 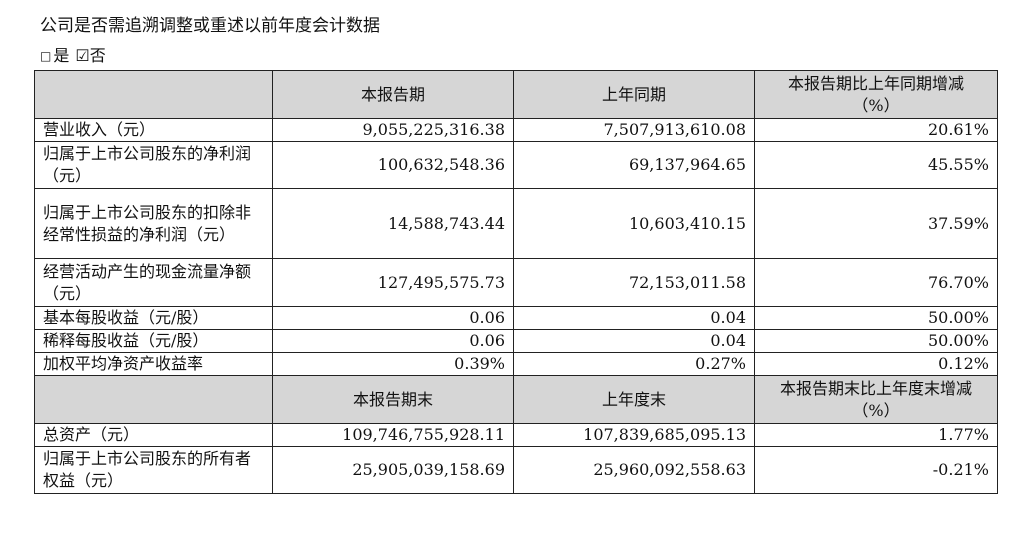 What do you see at coordinates (393, 165) in the screenshot?
I see `row-current-value: 100,632,548.36` at bounding box center [393, 165].